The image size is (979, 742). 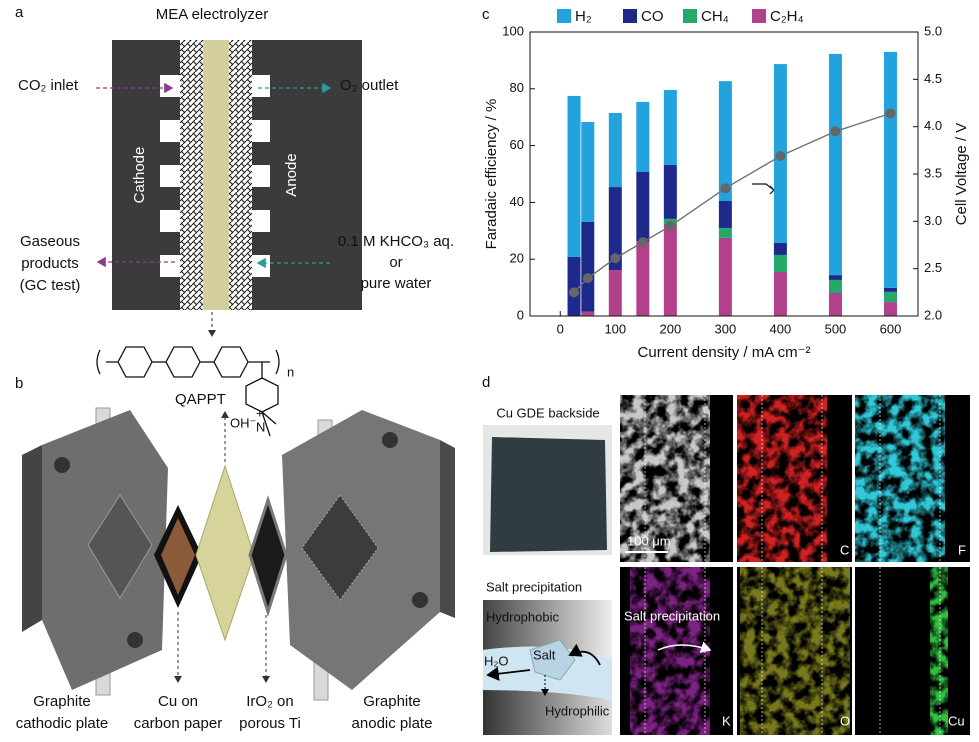 I want to click on x-axis-title: Current density / mA cm⁻², so click(x=724, y=352).